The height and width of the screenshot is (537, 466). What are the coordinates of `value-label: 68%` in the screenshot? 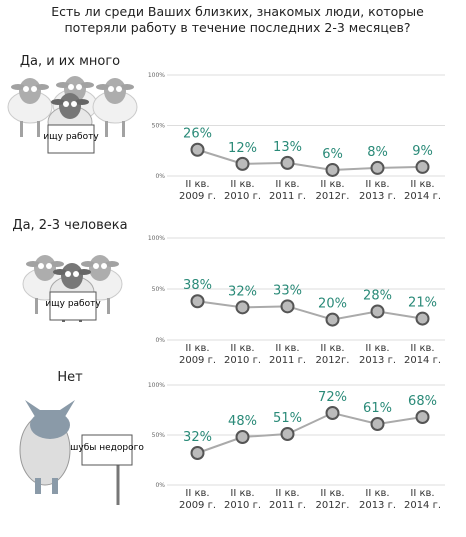 It's located at (422, 401).